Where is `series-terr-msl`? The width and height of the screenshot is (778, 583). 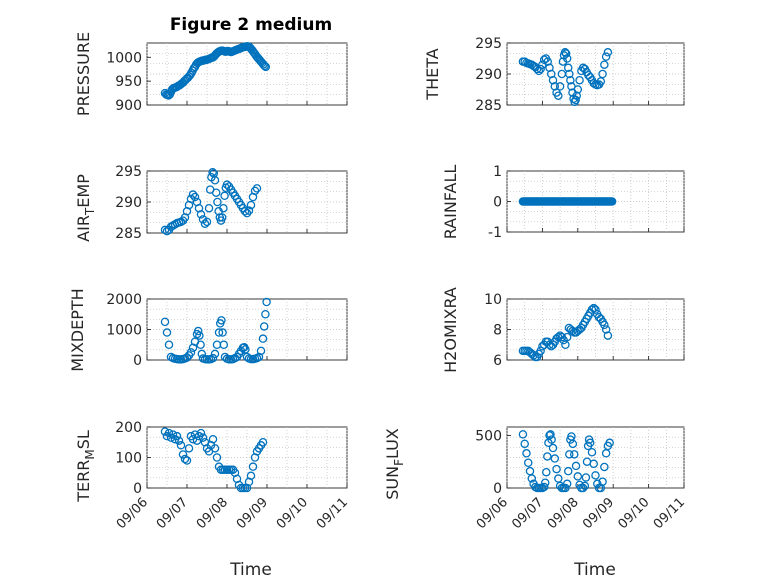 series-terr-msl is located at coordinates (214, 460).